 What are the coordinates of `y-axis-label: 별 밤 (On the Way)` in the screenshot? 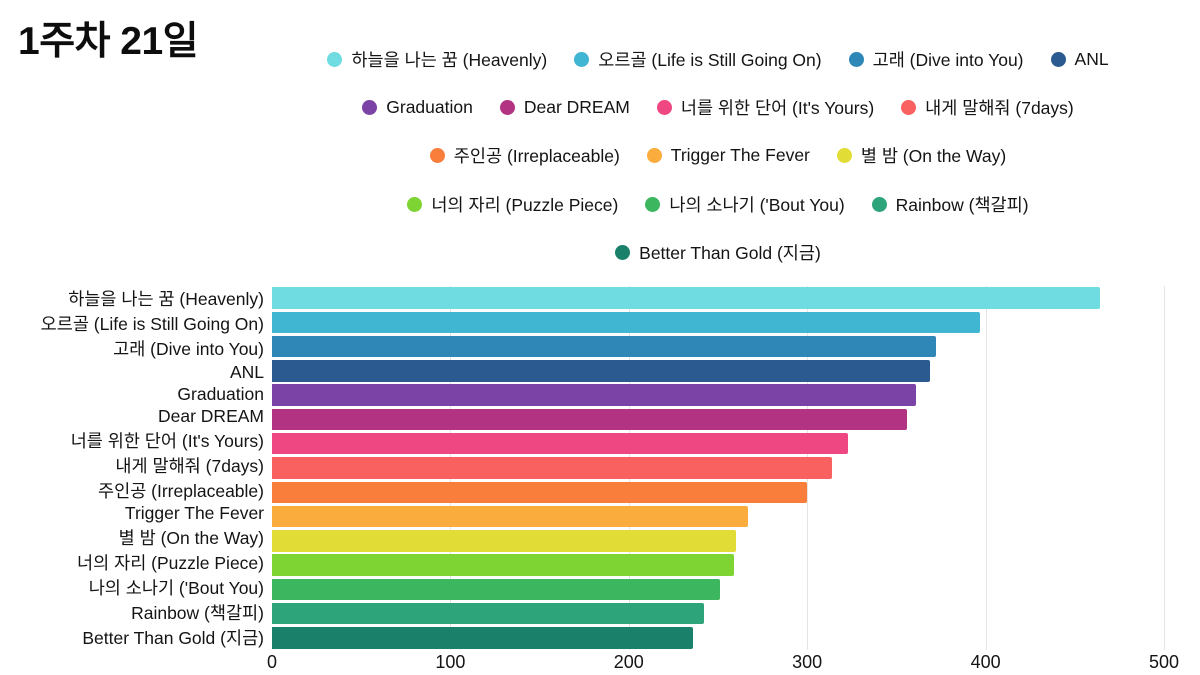 It's located at (191, 538).